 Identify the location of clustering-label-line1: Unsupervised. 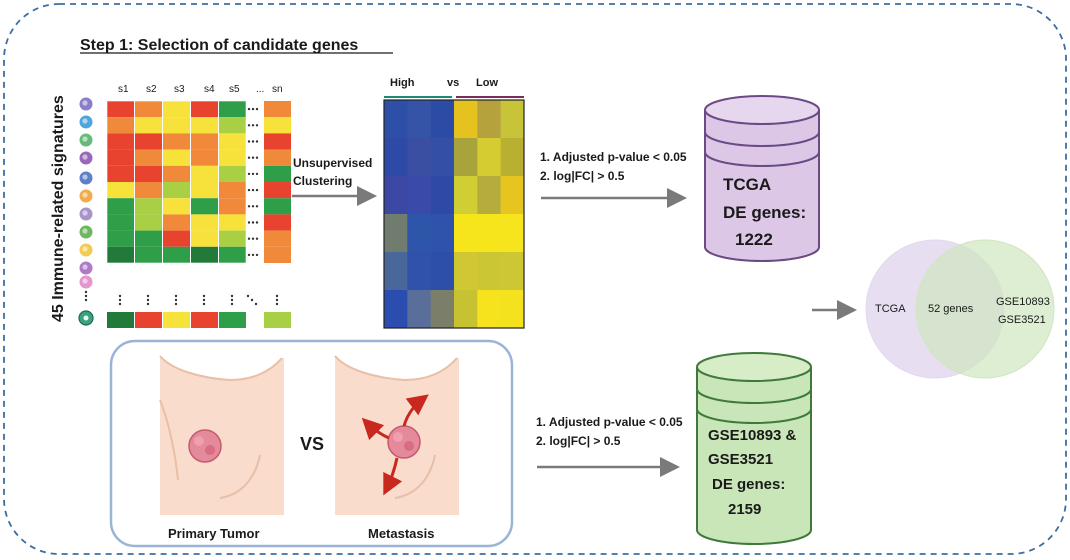
(332, 163).